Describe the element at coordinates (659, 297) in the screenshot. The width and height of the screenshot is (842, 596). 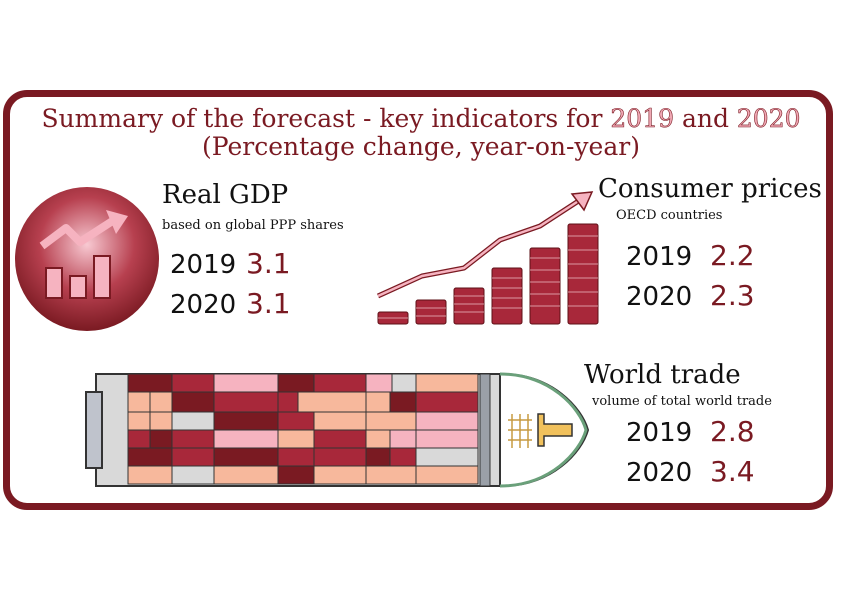
I see `prices-year-2020: 2020` at that location.